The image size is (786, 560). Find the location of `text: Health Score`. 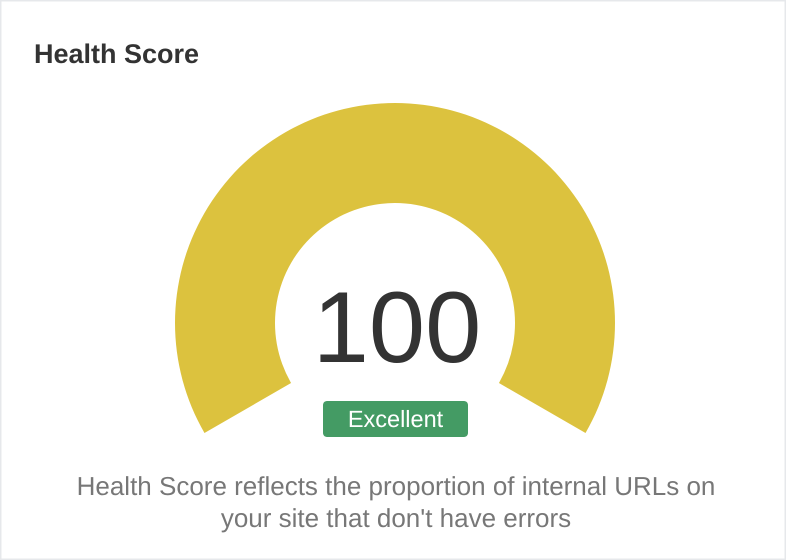

text: Health Score is located at coordinates (117, 54).